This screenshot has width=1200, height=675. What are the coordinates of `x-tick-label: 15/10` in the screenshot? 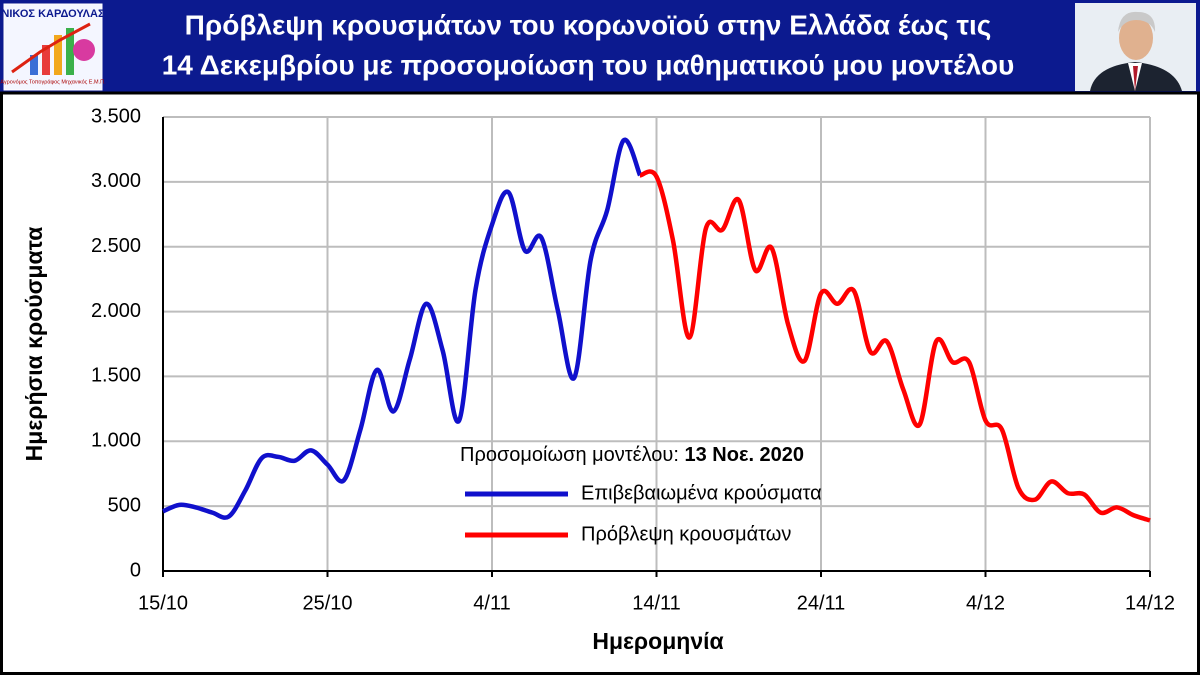 It's located at (163, 603).